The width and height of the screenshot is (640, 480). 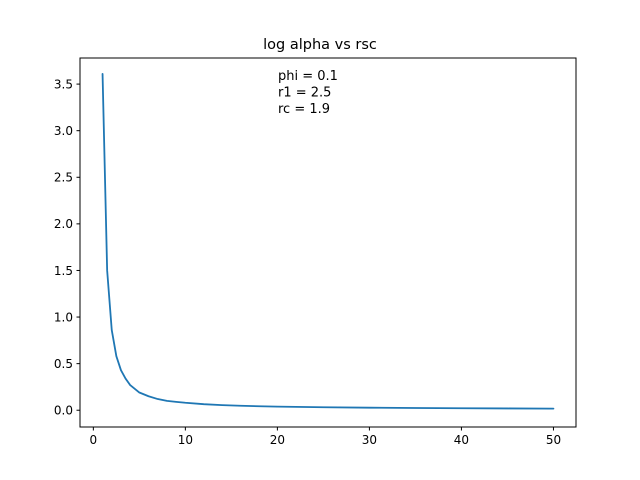 I want to click on x-tick-label: 20, so click(x=277, y=440).